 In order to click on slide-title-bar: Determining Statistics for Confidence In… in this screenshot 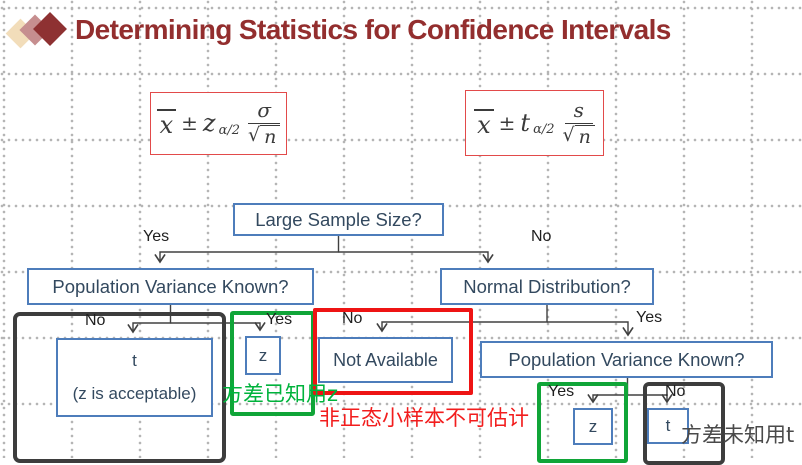, I will do `click(401, 30)`.